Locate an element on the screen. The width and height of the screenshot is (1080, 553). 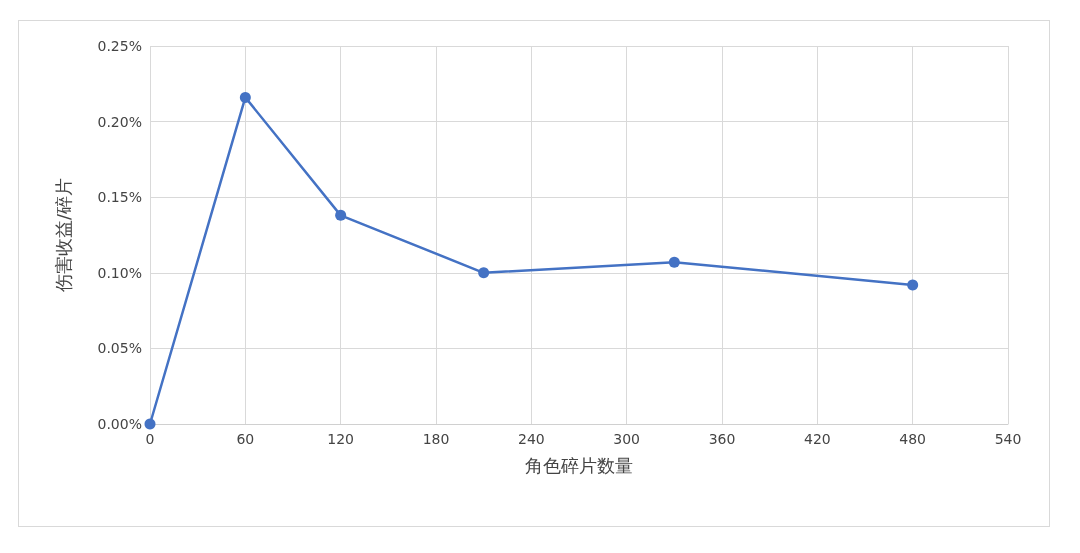
y-tick-label: 0.10% is located at coordinates (119, 272).